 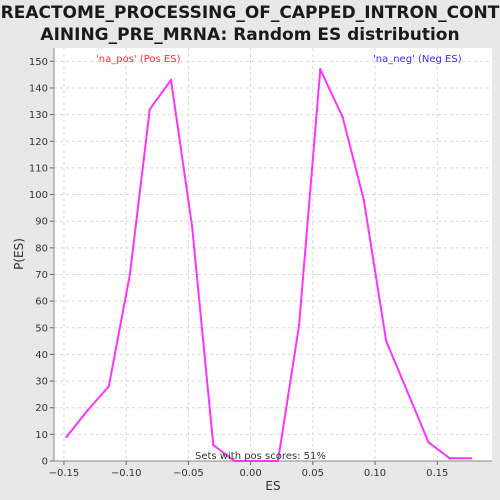 I want to click on y-tick-label: 60, so click(x=41, y=302).